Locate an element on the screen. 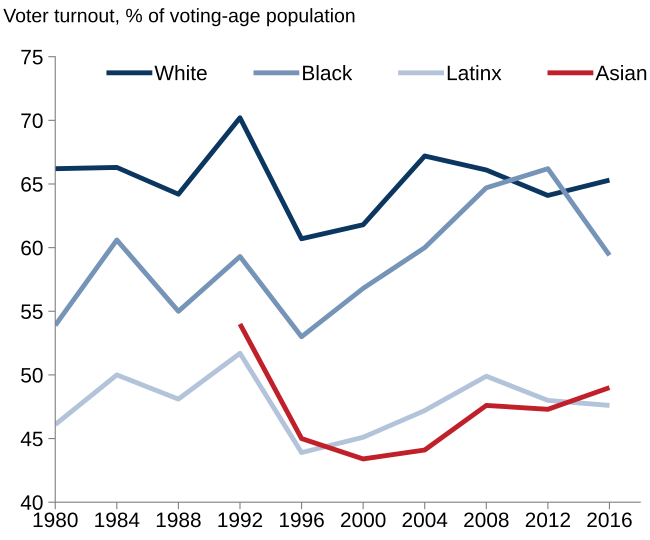 The image size is (650, 540). x-tick-label: 1996 is located at coordinates (302, 520).